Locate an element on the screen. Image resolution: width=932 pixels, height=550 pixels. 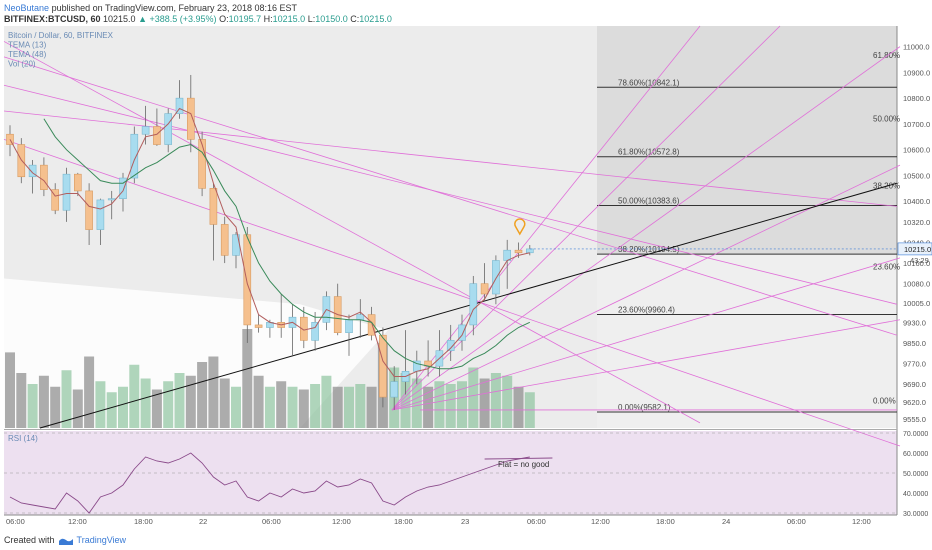
fib-level-label: 0.00%(9582.1) is located at coordinates (644, 407).